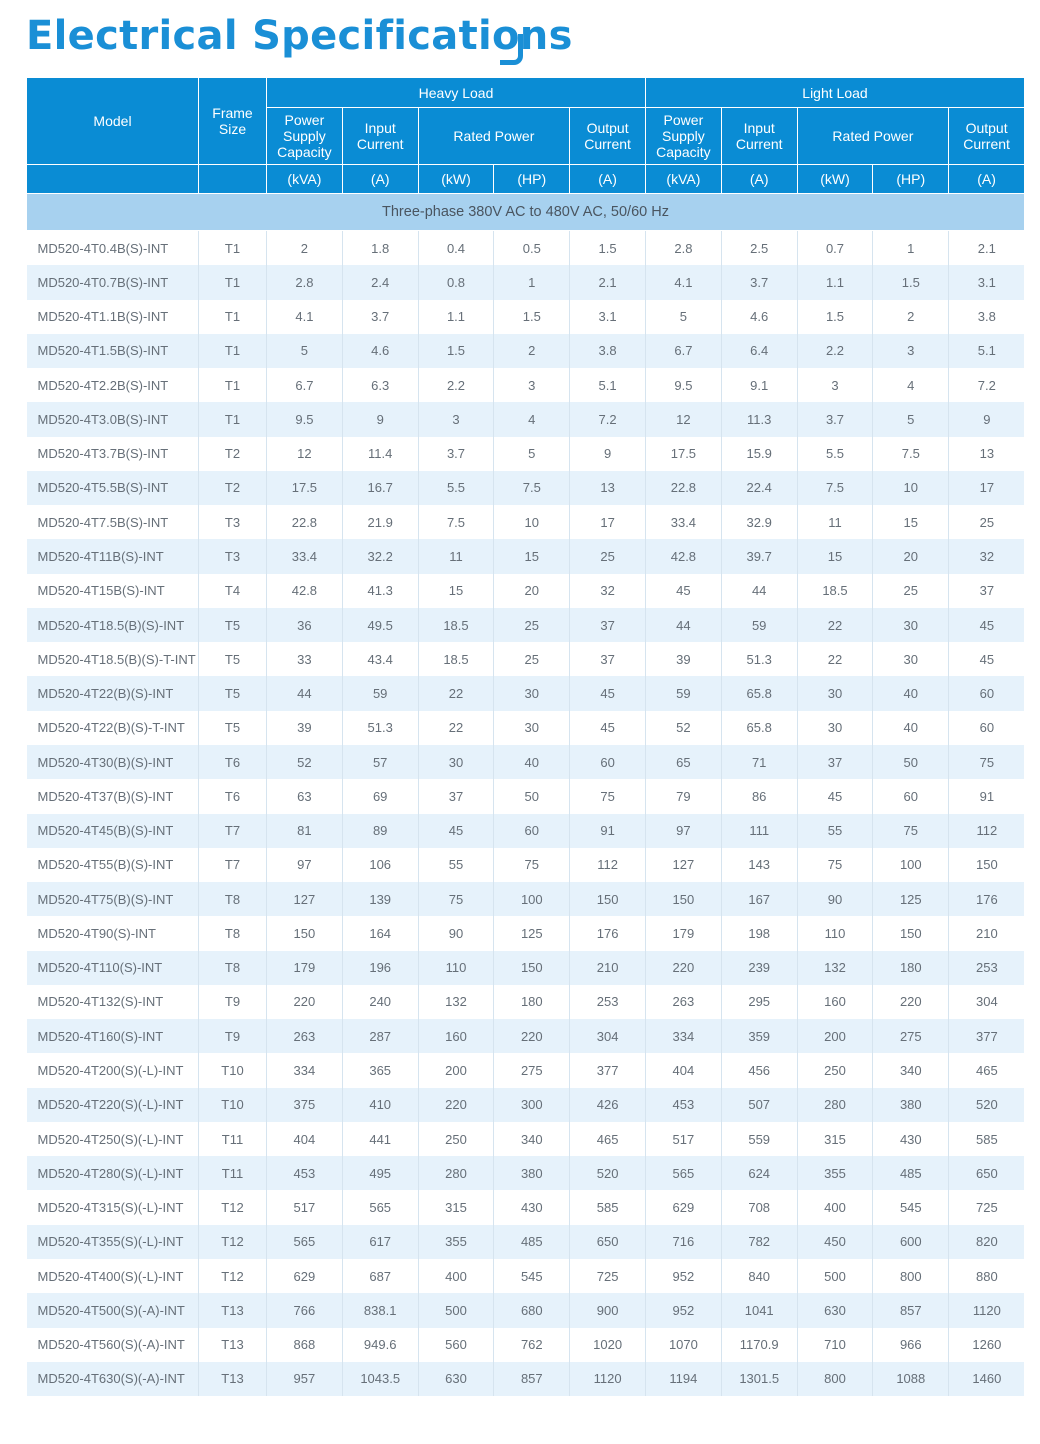  I want to click on cell-heavy-rated-power-hp: 15, so click(532, 556).